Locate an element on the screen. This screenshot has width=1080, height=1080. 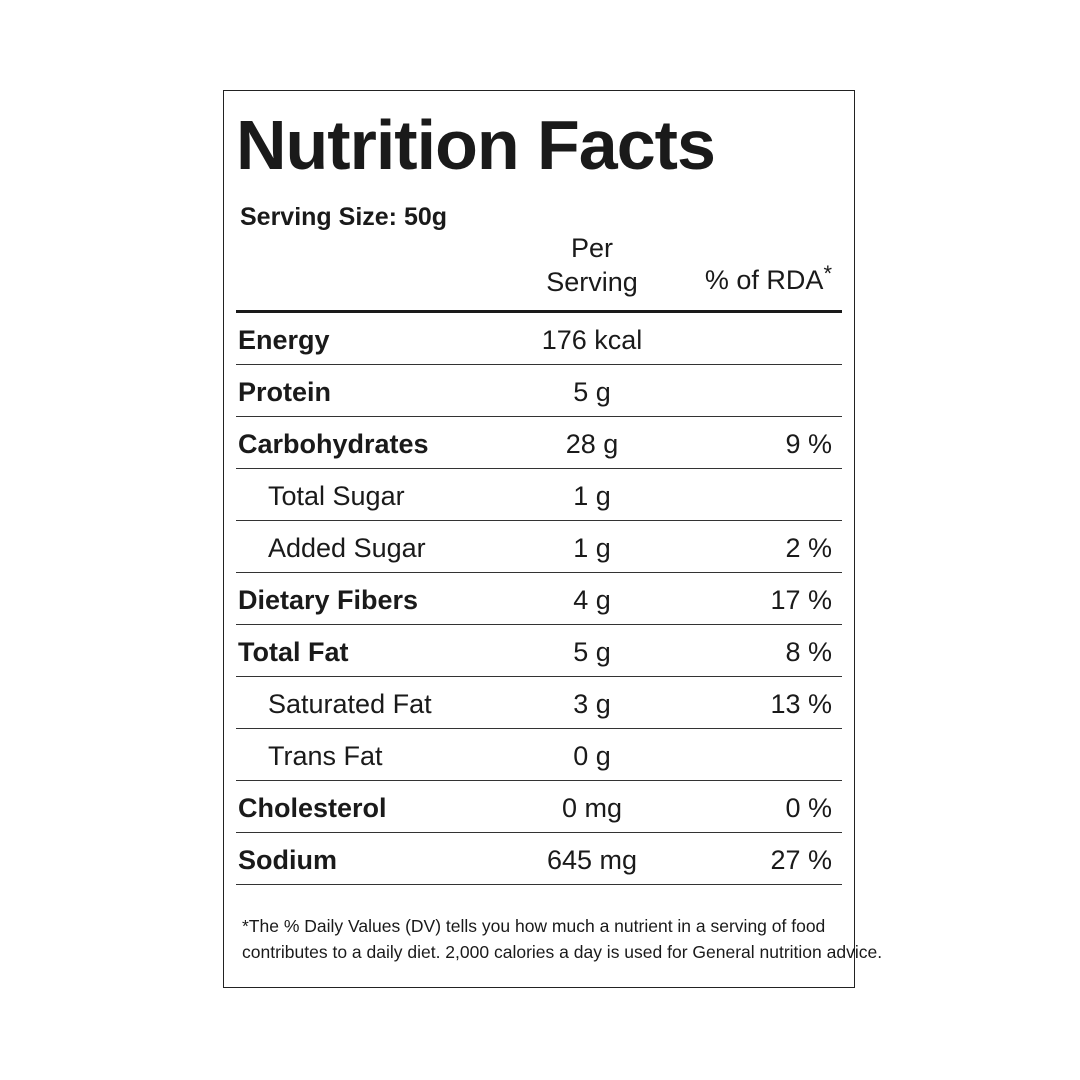
rda-value: 13 % is located at coordinates (801, 704).